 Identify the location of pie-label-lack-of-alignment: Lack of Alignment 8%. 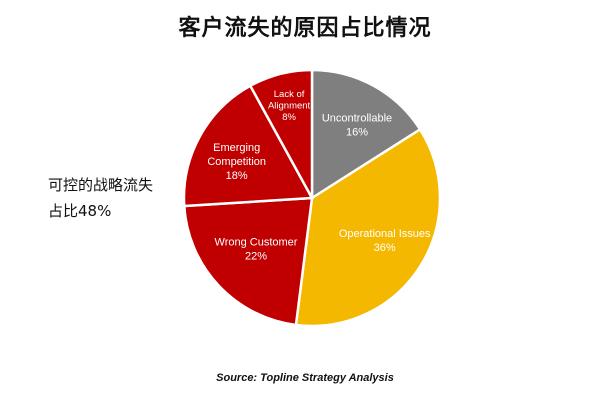
(289, 106).